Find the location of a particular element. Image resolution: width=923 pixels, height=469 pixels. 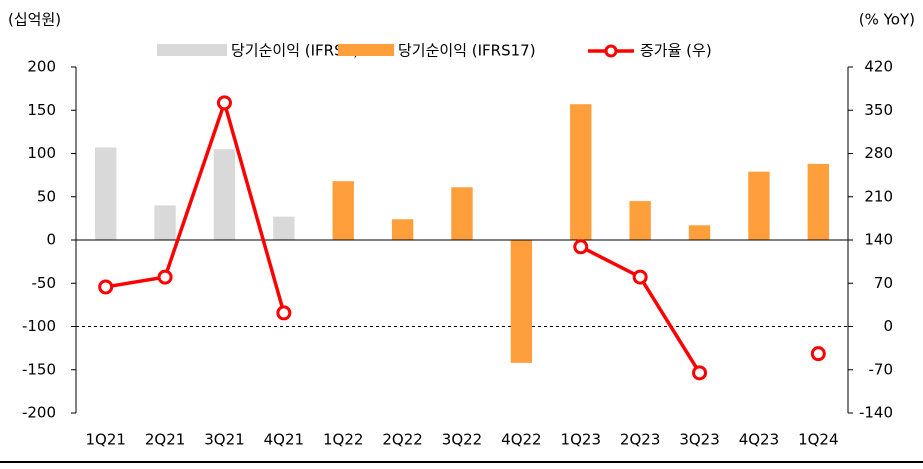

y2-tick-label: -70 is located at coordinates (881, 369).